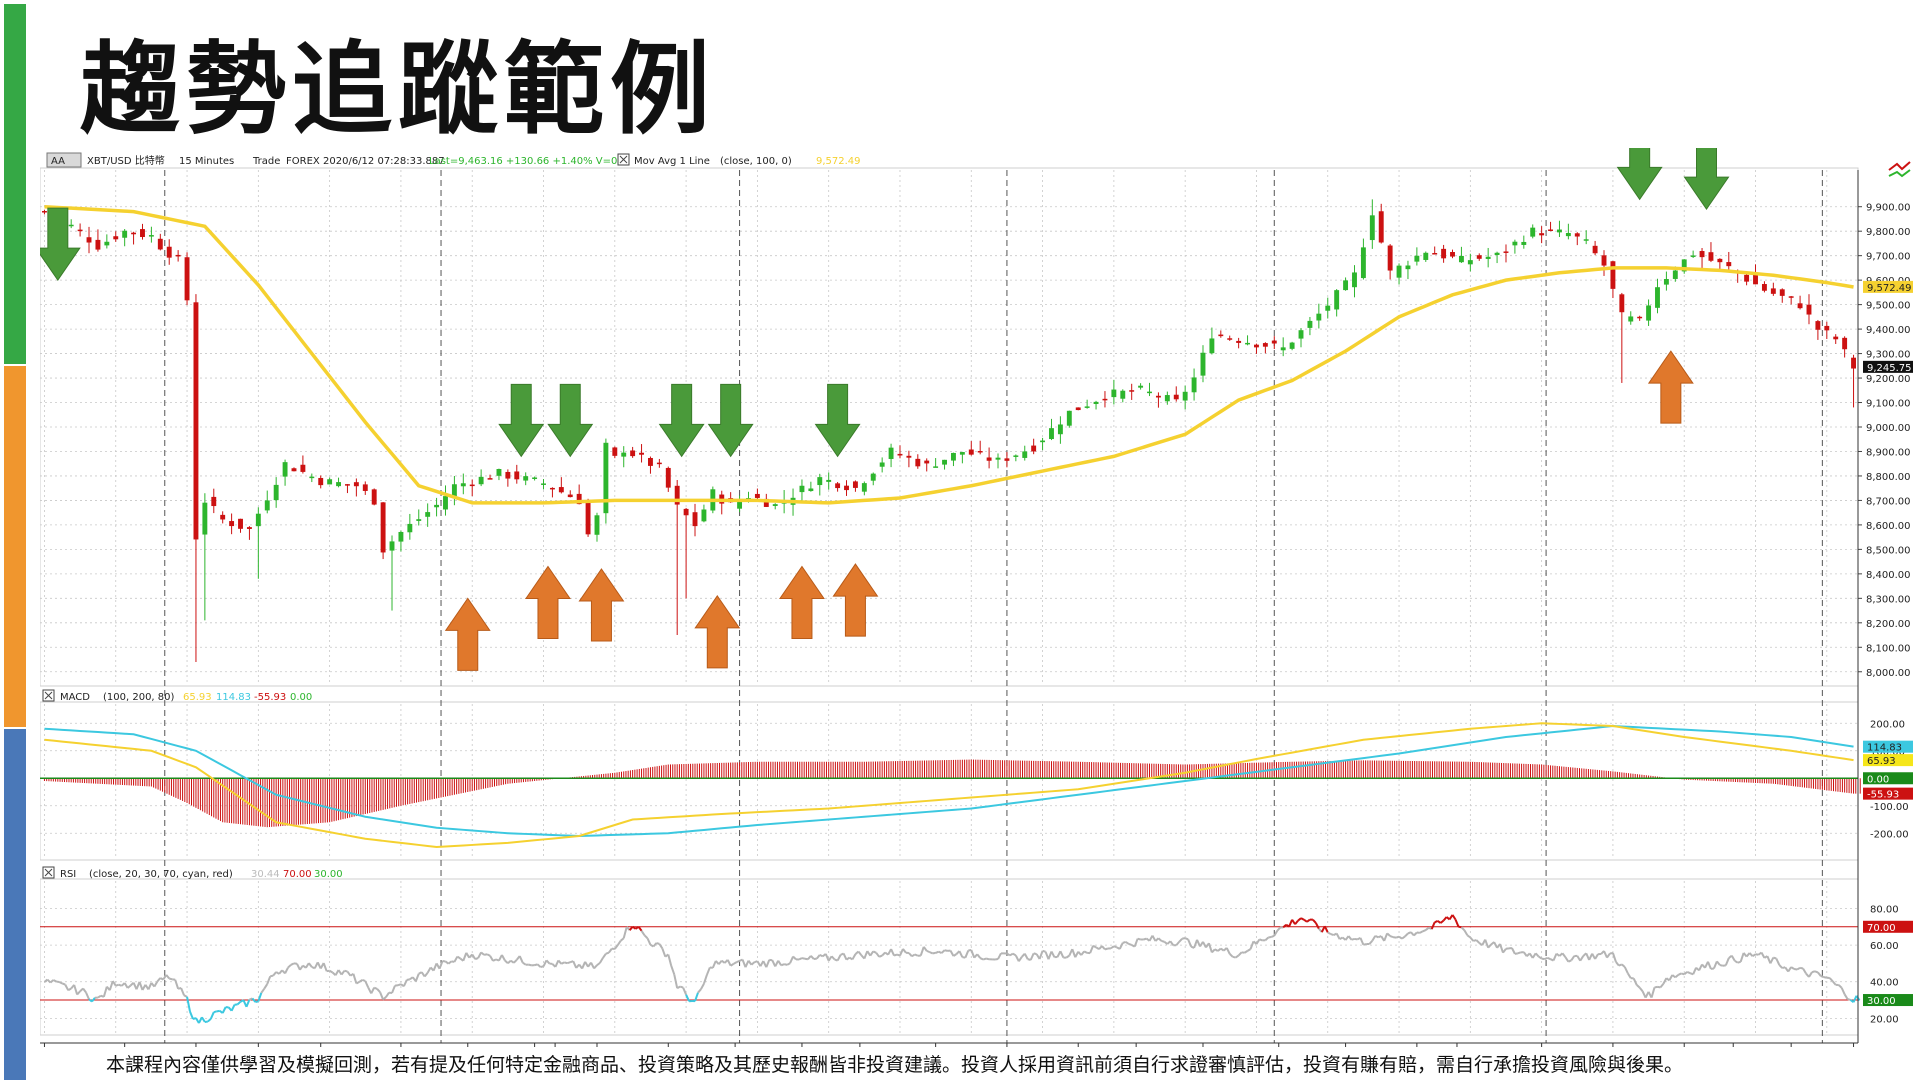 This screenshot has height=1080, width=1920. Describe the element at coordinates (48, 872) in the screenshot. I see `close-rsi-icon` at that location.